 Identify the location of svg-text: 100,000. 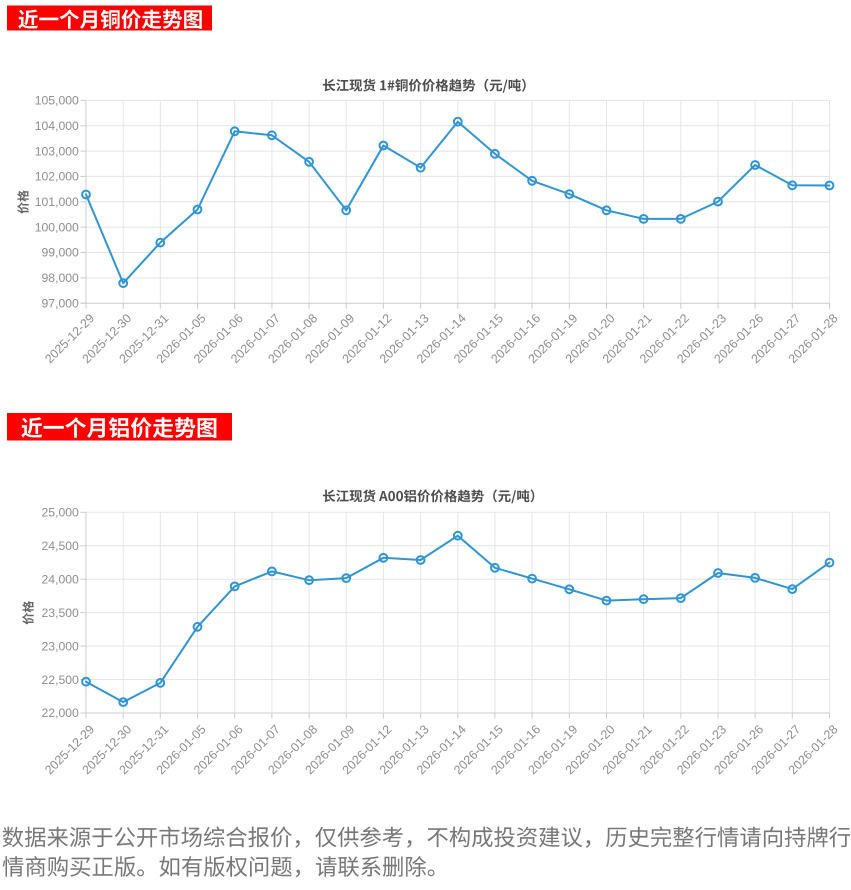
(57, 227).